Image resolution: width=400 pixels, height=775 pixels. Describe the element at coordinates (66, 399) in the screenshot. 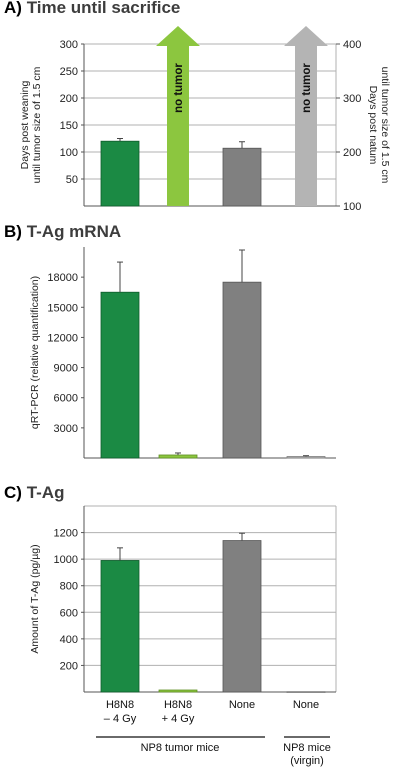

I see `y-tick-label: 6000` at that location.